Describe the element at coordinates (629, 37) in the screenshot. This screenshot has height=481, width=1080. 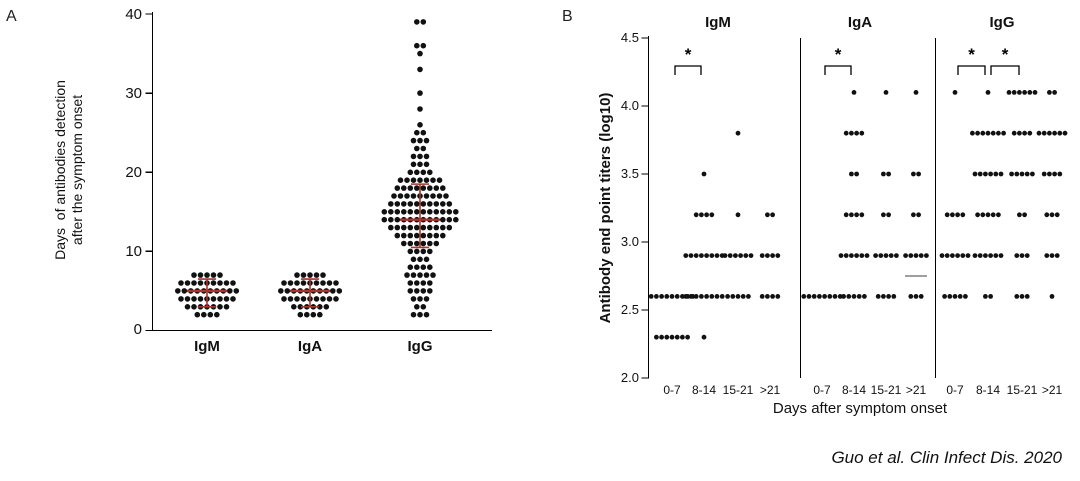
I see `panel-b-ytick-45: 4.5` at that location.